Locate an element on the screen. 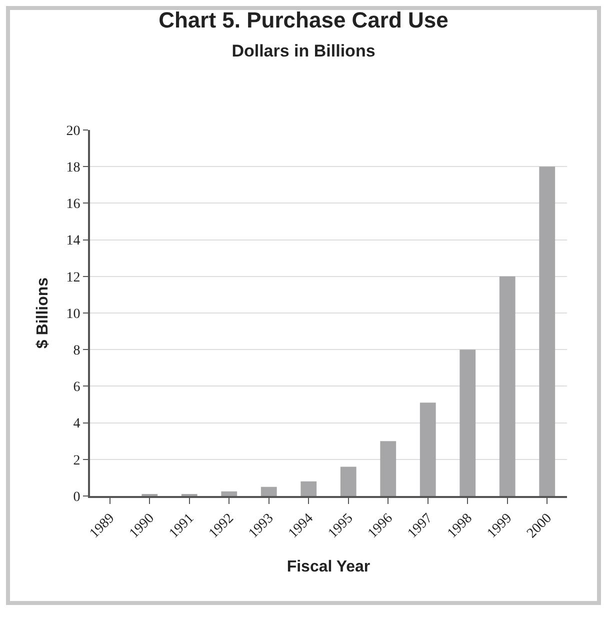 Image resolution: width=613 pixels, height=617 pixels. x-axis-title: Fiscal Year is located at coordinates (328, 567).